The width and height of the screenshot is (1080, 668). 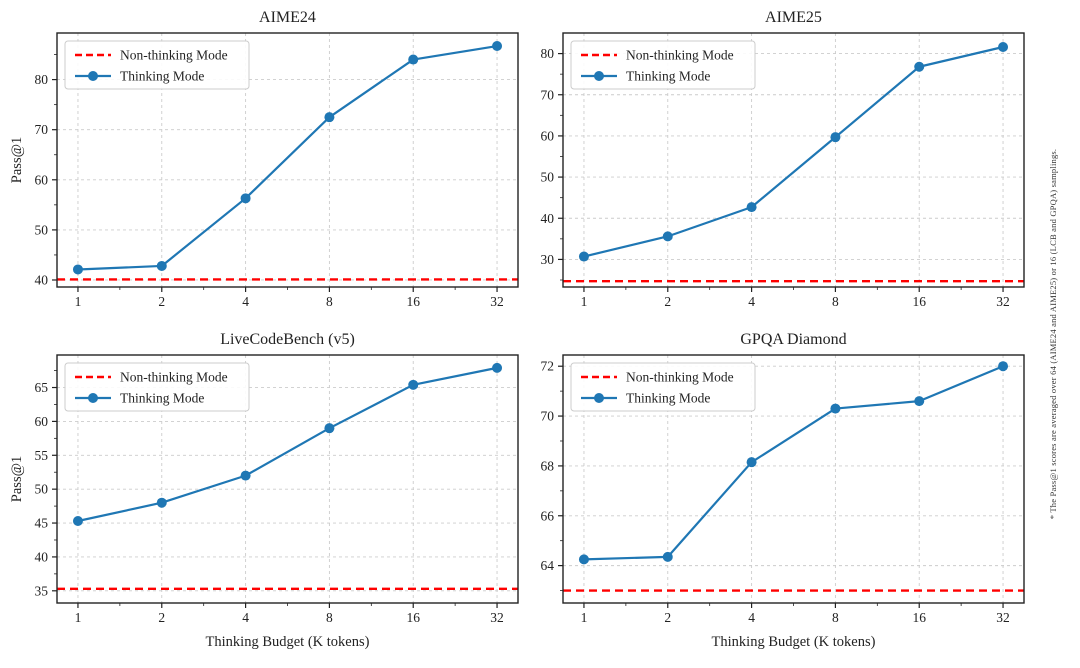 I want to click on chart-title: AIME25, so click(x=793, y=17).